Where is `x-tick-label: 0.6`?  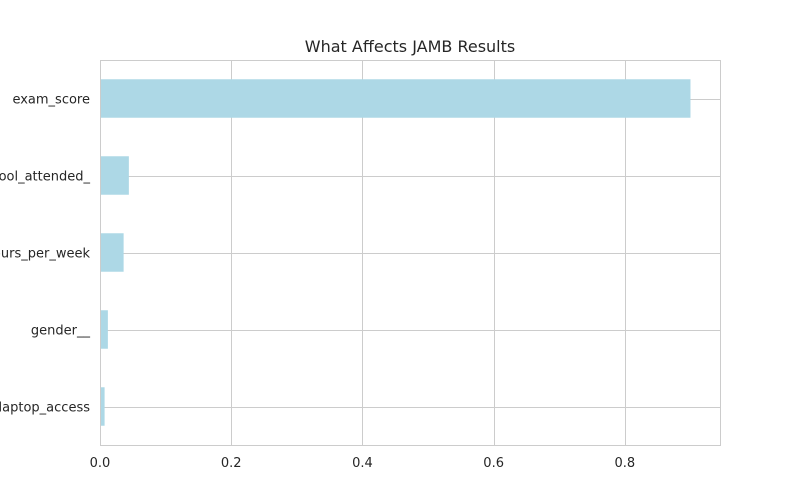
x-tick-label: 0.6 is located at coordinates (493, 463).